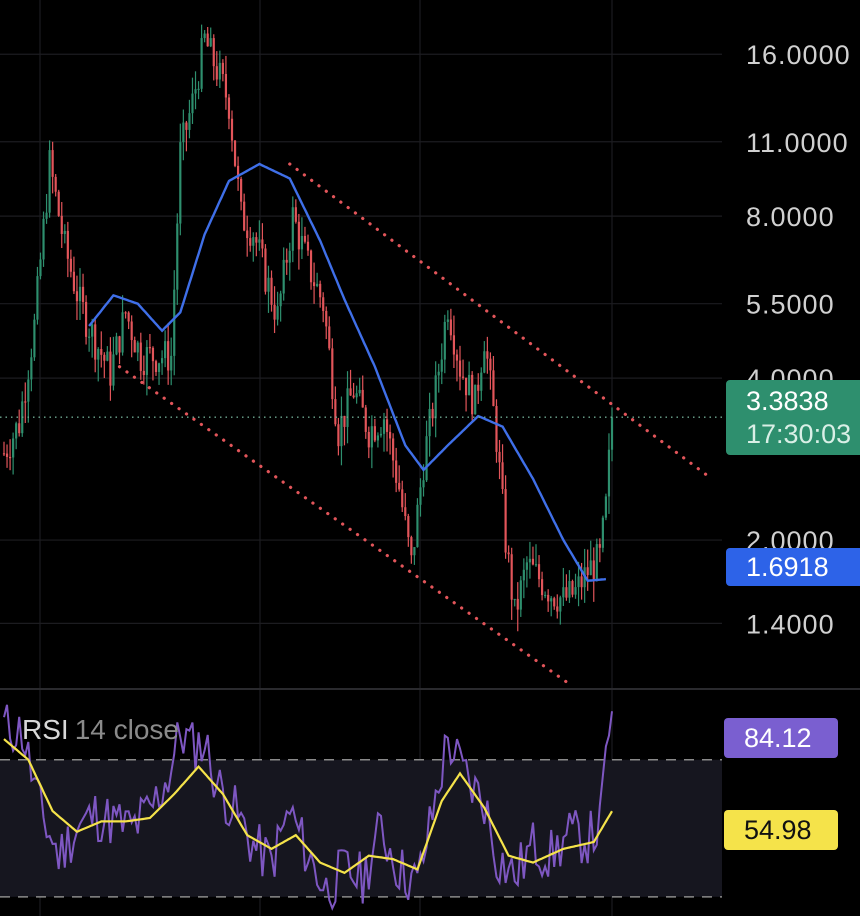 This screenshot has height=916, width=860. Describe the element at coordinates (787, 401) in the screenshot. I see `last-price-value: 3.3838` at that location.